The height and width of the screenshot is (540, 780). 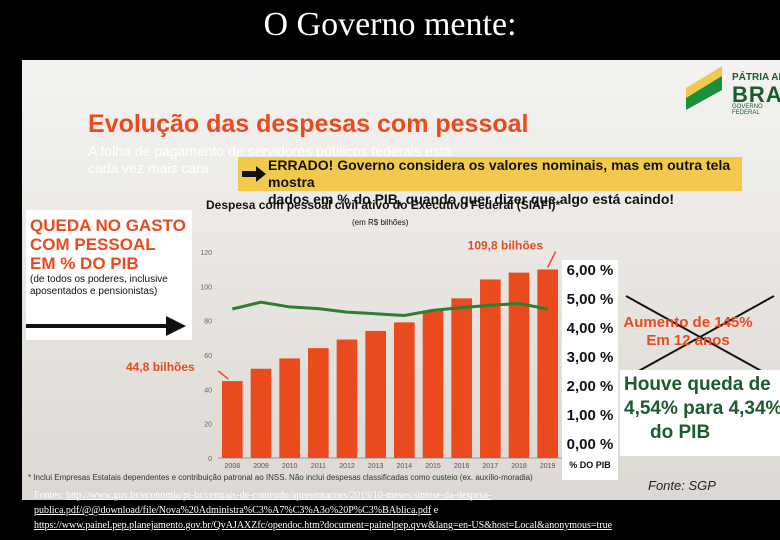 What do you see at coordinates (261, 466) in the screenshot?
I see `x-tick-label: 2009` at bounding box center [261, 466].